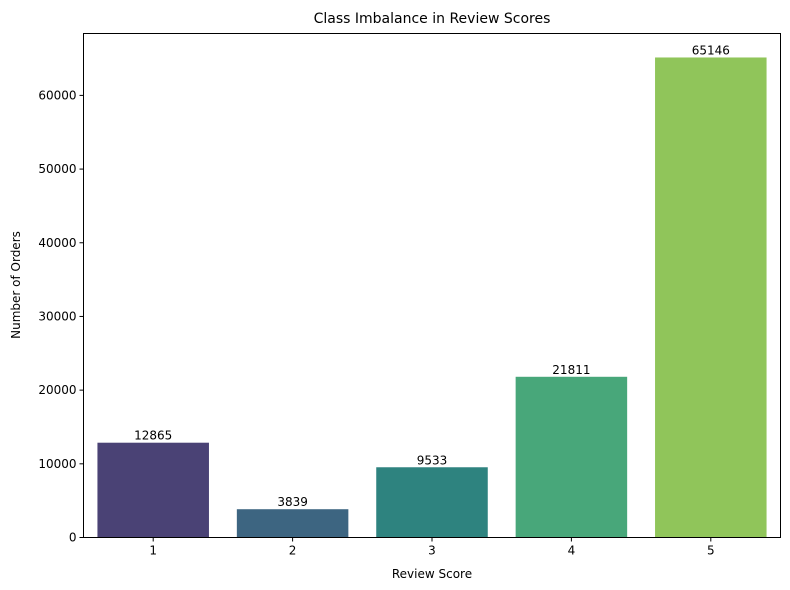 The width and height of the screenshot is (790, 590). I want to click on y-tick-label: 30000, so click(57, 316).